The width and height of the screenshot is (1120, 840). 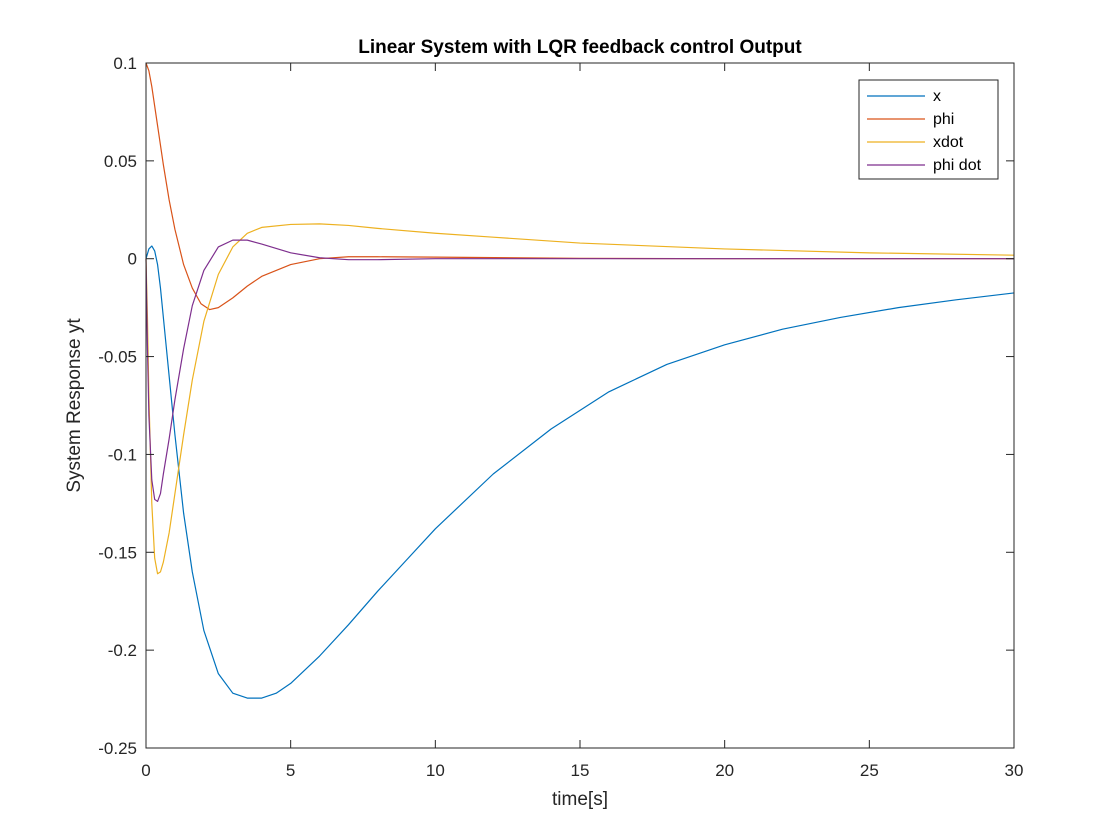 What do you see at coordinates (122, 650) in the screenshot?
I see `y-tick-label: -0.2` at bounding box center [122, 650].